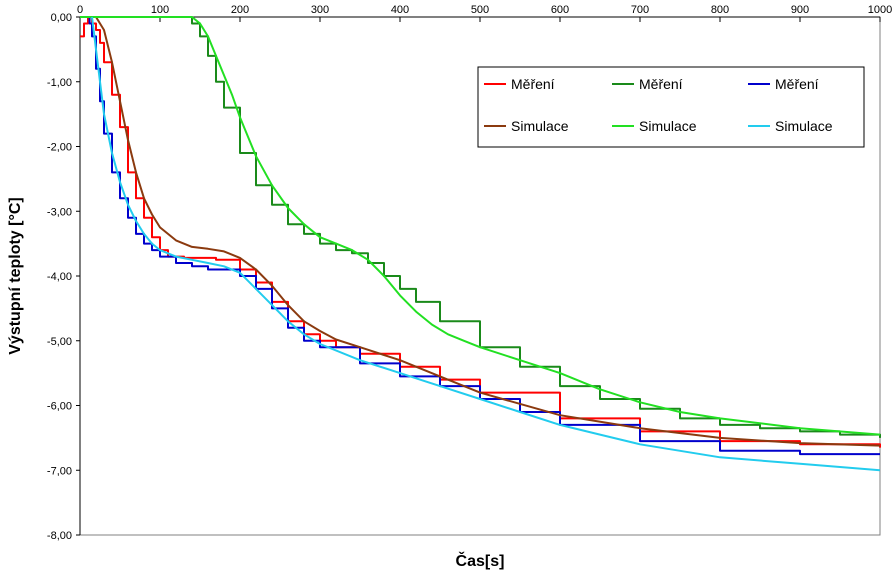 The width and height of the screenshot is (896, 574). What do you see at coordinates (59, 148) in the screenshot?
I see `y-tick-label: -2,00` at bounding box center [59, 148].